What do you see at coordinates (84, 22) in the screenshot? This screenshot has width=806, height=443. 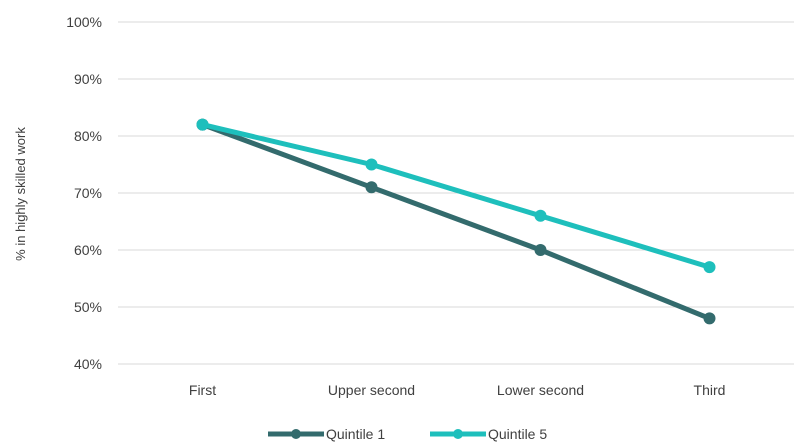 I see `y-tick-label: 100%` at bounding box center [84, 22].